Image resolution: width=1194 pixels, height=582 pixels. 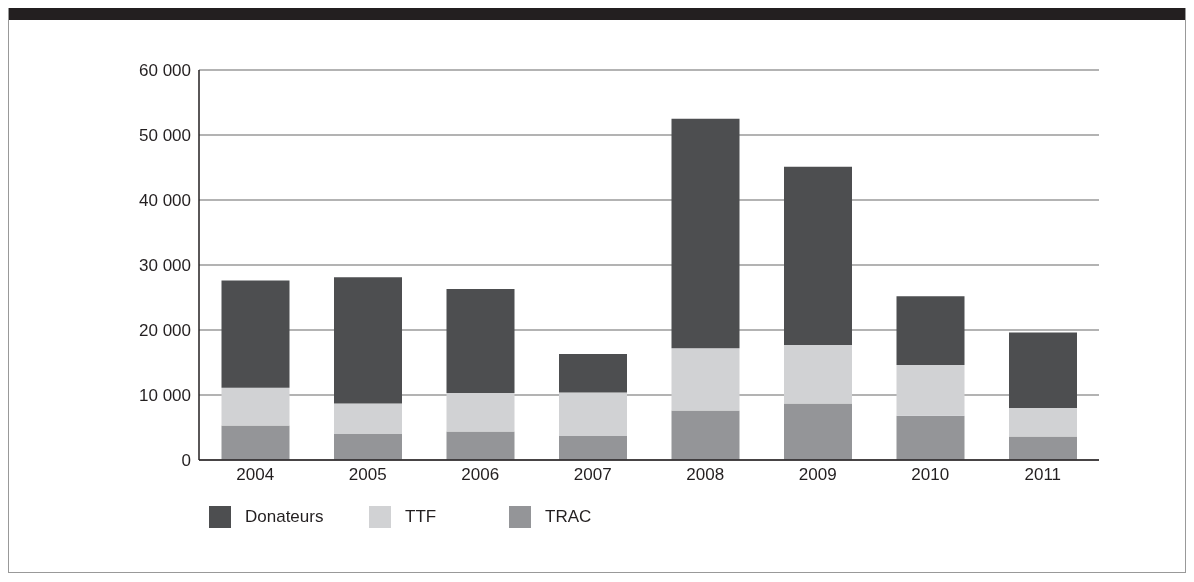 What do you see at coordinates (367, 475) in the screenshot?
I see `x-tick-label: 2005` at bounding box center [367, 475].